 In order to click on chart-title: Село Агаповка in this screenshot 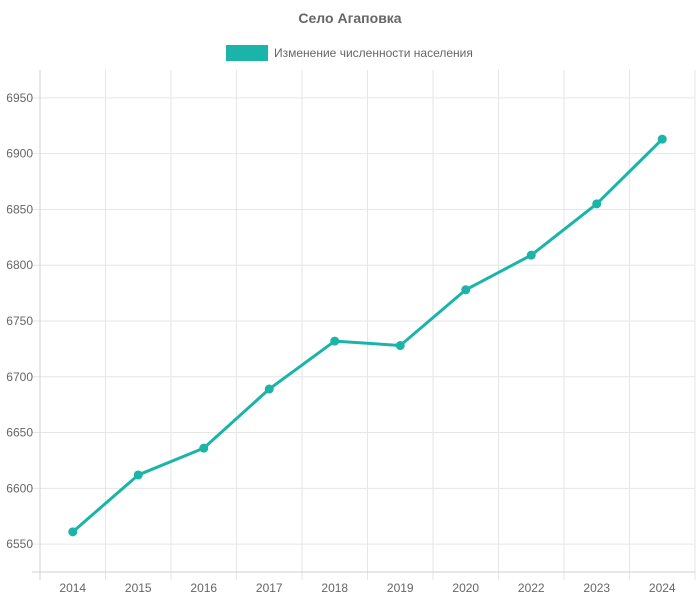, I will do `click(349, 18)`.